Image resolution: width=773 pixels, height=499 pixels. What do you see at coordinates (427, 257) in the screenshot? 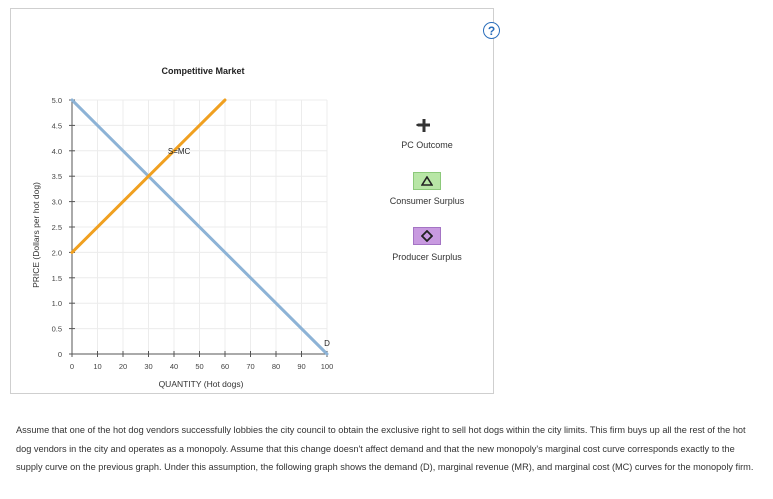
I see `producer-surplus-label: Producer Surplus` at bounding box center [427, 257].